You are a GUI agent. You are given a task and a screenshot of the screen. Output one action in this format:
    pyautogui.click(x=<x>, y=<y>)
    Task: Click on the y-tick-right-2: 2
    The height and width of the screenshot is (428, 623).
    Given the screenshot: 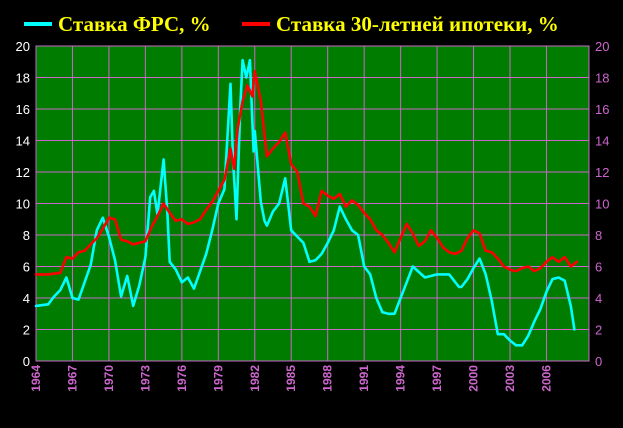 What is the action you would take?
    pyautogui.click(x=598, y=330)
    